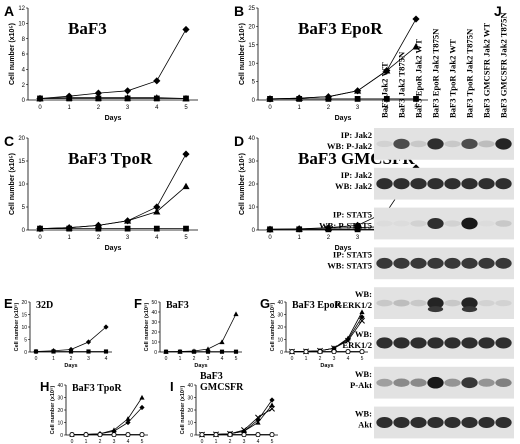 This screenshot has height=444, width=520. Describe the element at coordinates (44, 386) in the screenshot. I see `panel-letter: H` at that location.